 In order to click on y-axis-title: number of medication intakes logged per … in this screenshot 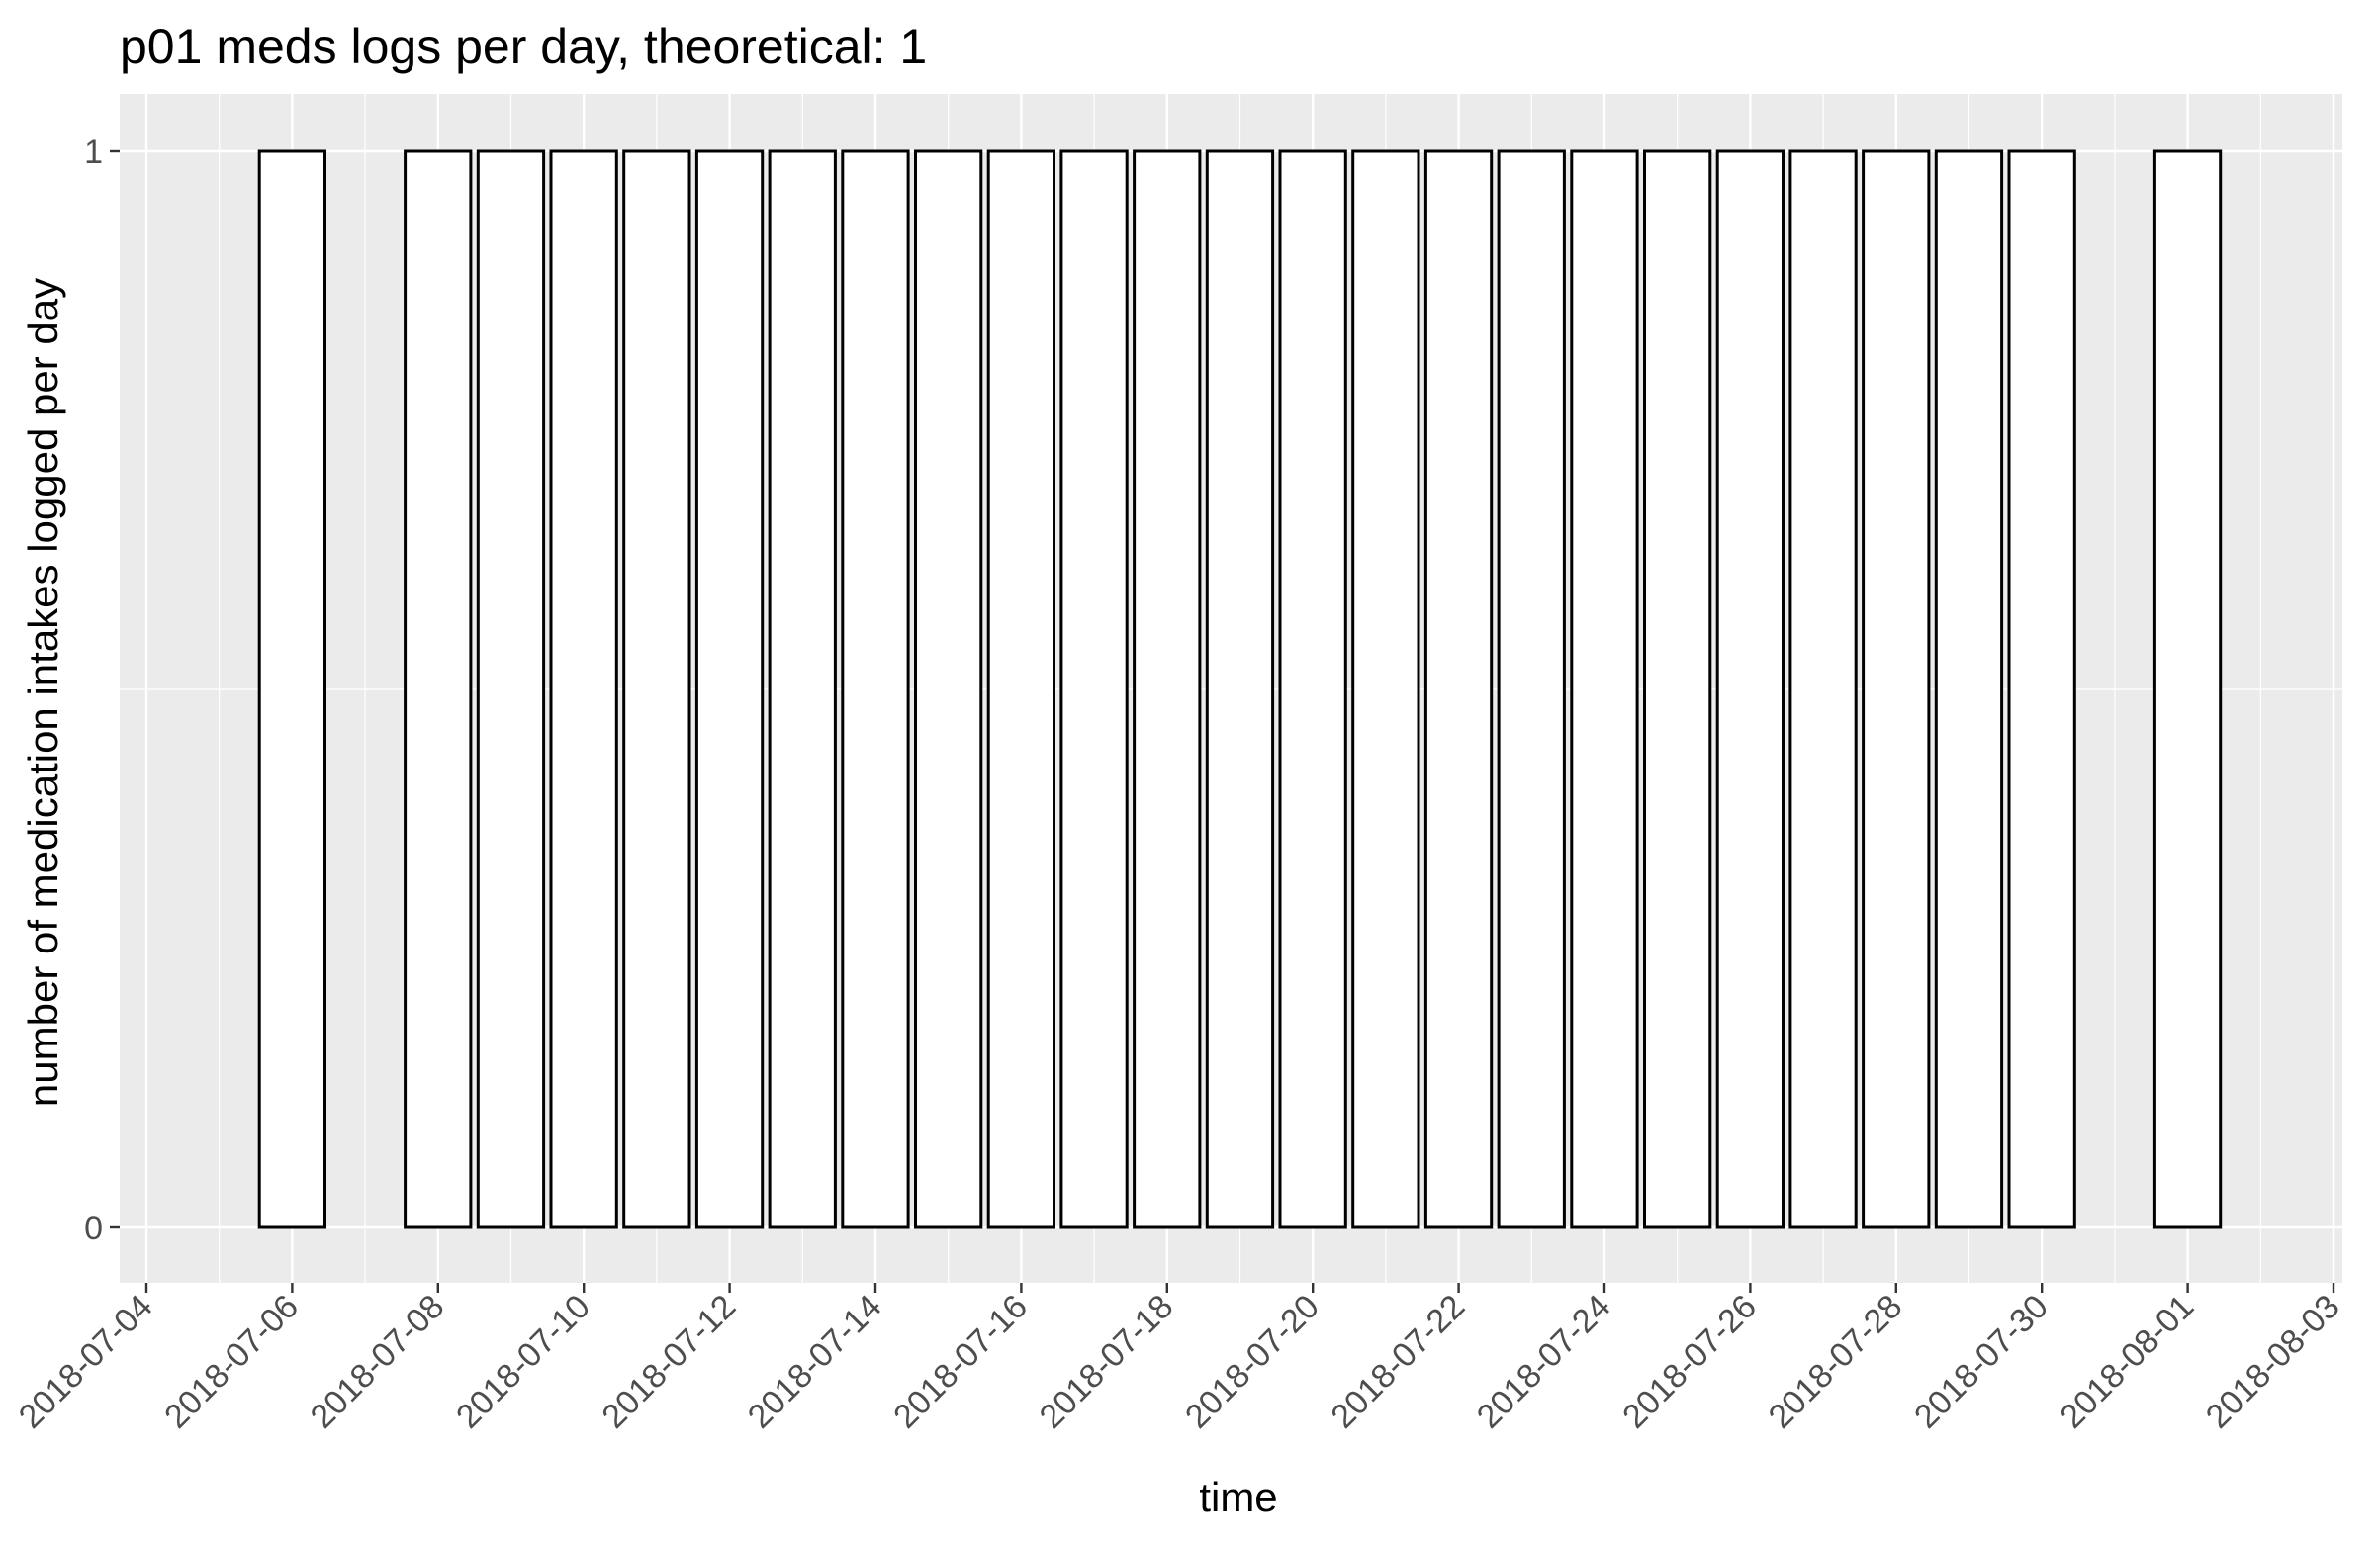, I will do `click(43, 692)`.